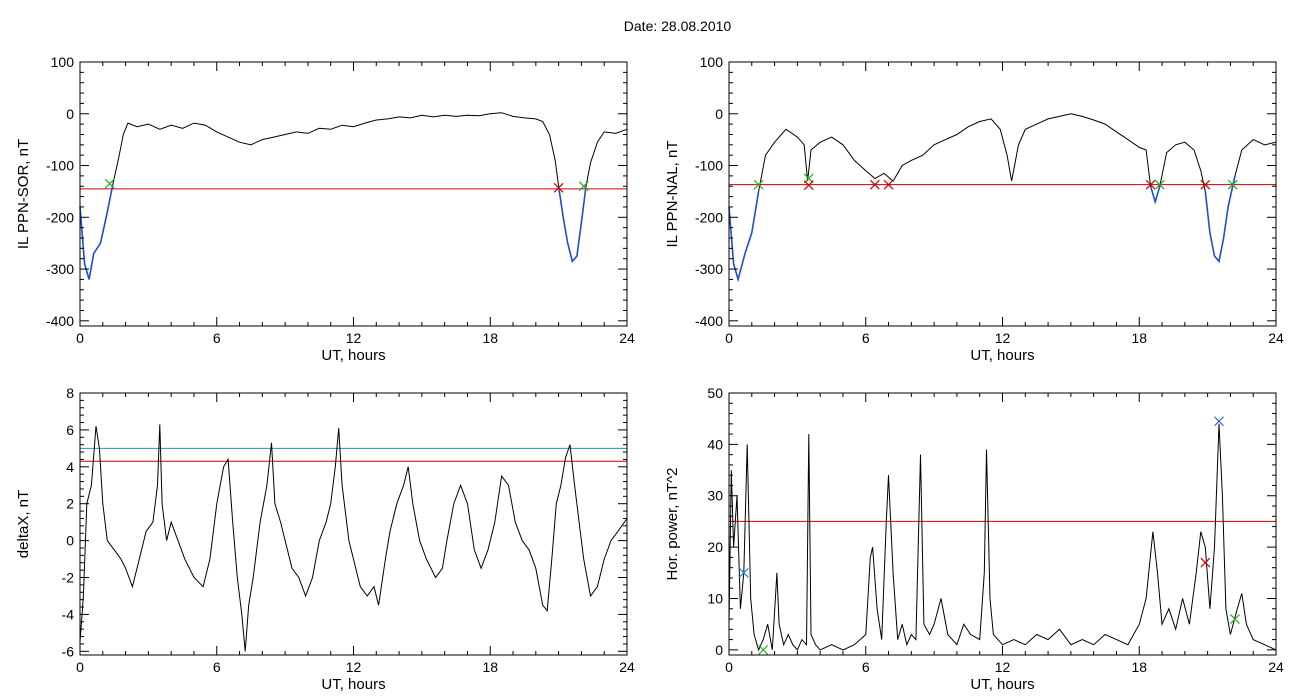 This screenshot has width=1300, height=700. What do you see at coordinates (672, 194) in the screenshot?
I see `y-axis-label: IL PPN-NAL, nT` at bounding box center [672, 194].